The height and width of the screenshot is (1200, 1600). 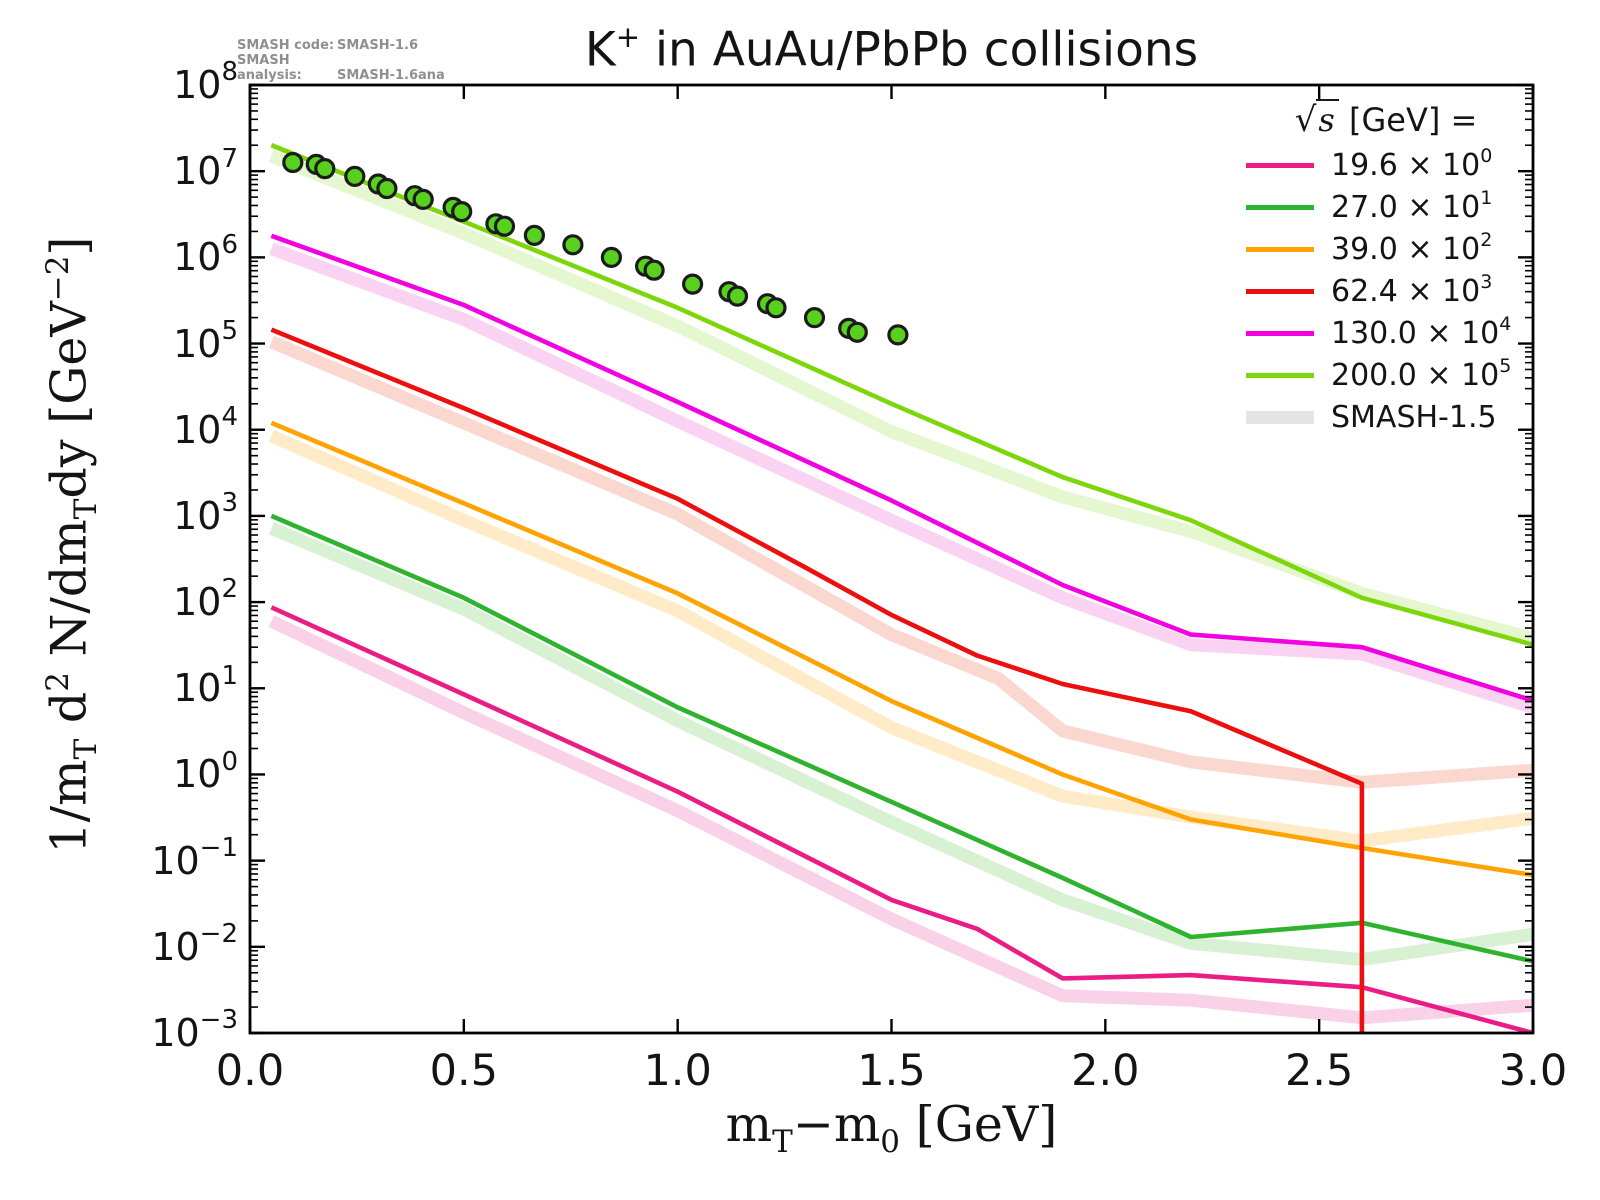 I want to click on y-tick-label: 10⁸, so click(x=205, y=82).